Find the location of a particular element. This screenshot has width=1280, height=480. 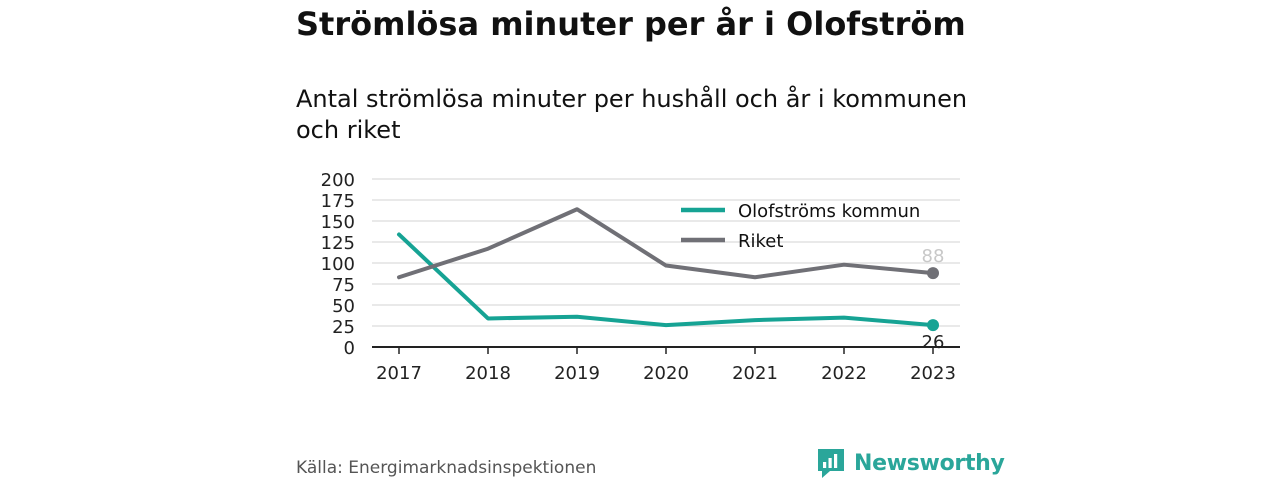

x-tick-label: 2022 is located at coordinates (844, 373).